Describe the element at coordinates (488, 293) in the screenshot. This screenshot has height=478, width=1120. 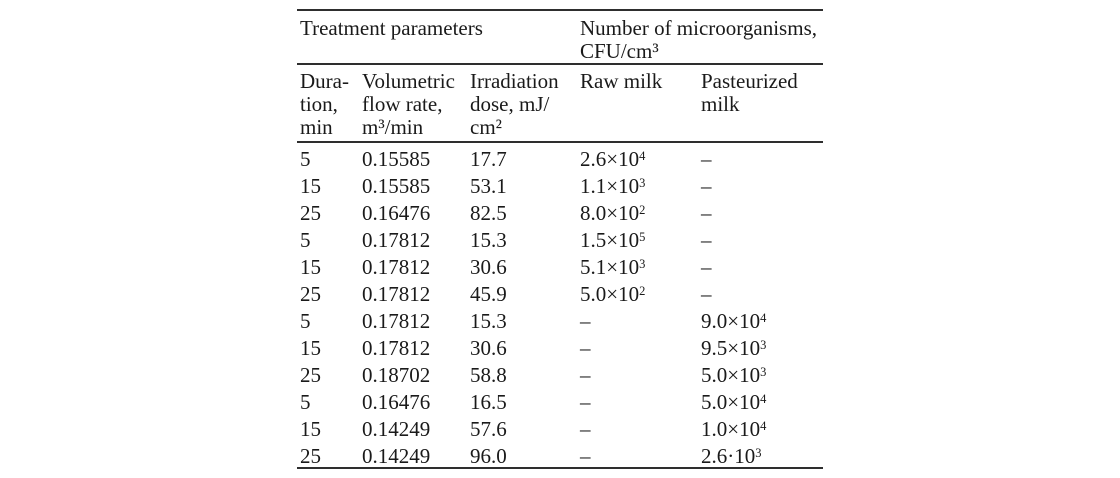
I see `cell-irradiation-dose: 45.9` at that location.